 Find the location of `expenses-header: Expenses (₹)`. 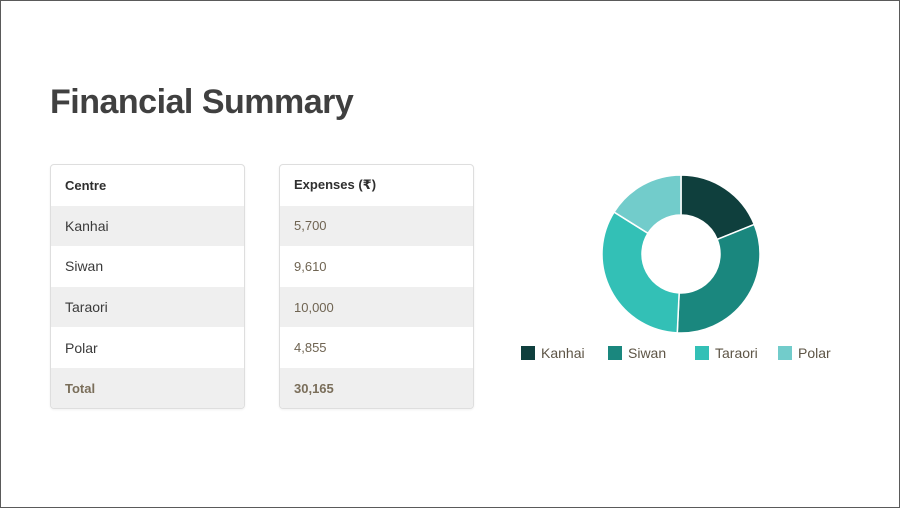

expenses-header: Expenses (₹) is located at coordinates (335, 185).